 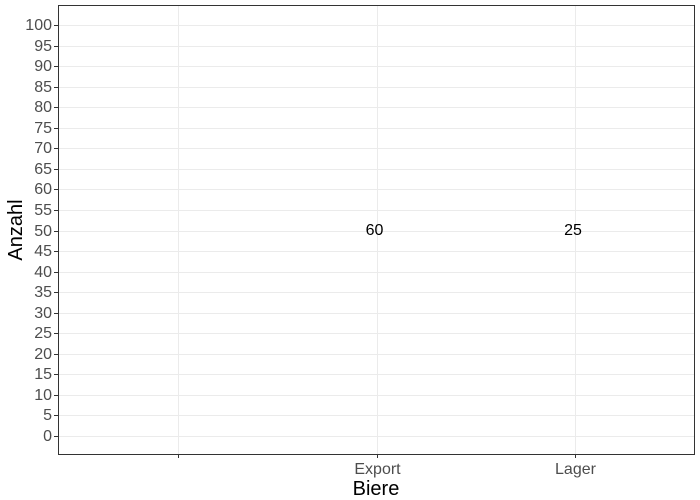 I want to click on y-tick-label: 95, so click(x=43, y=46).